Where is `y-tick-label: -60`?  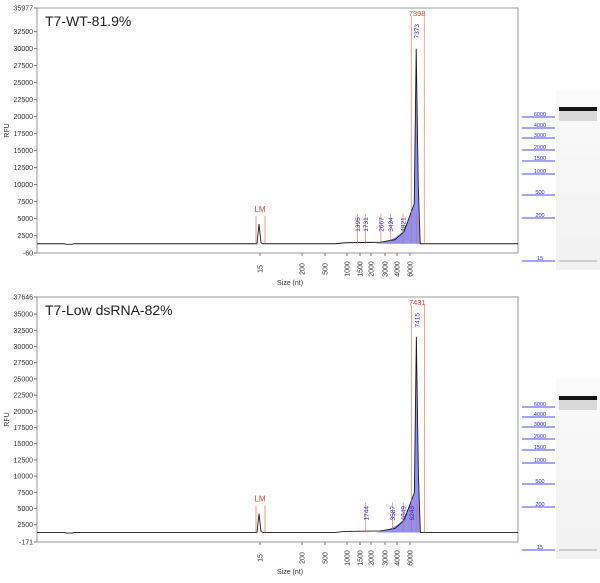
y-tick-label: -60 is located at coordinates (28, 254).